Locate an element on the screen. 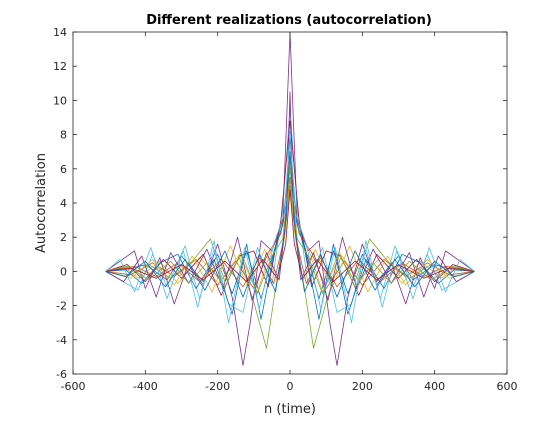 This screenshot has width=560, height=425. y-tick-label: -6 is located at coordinates (61, 374).